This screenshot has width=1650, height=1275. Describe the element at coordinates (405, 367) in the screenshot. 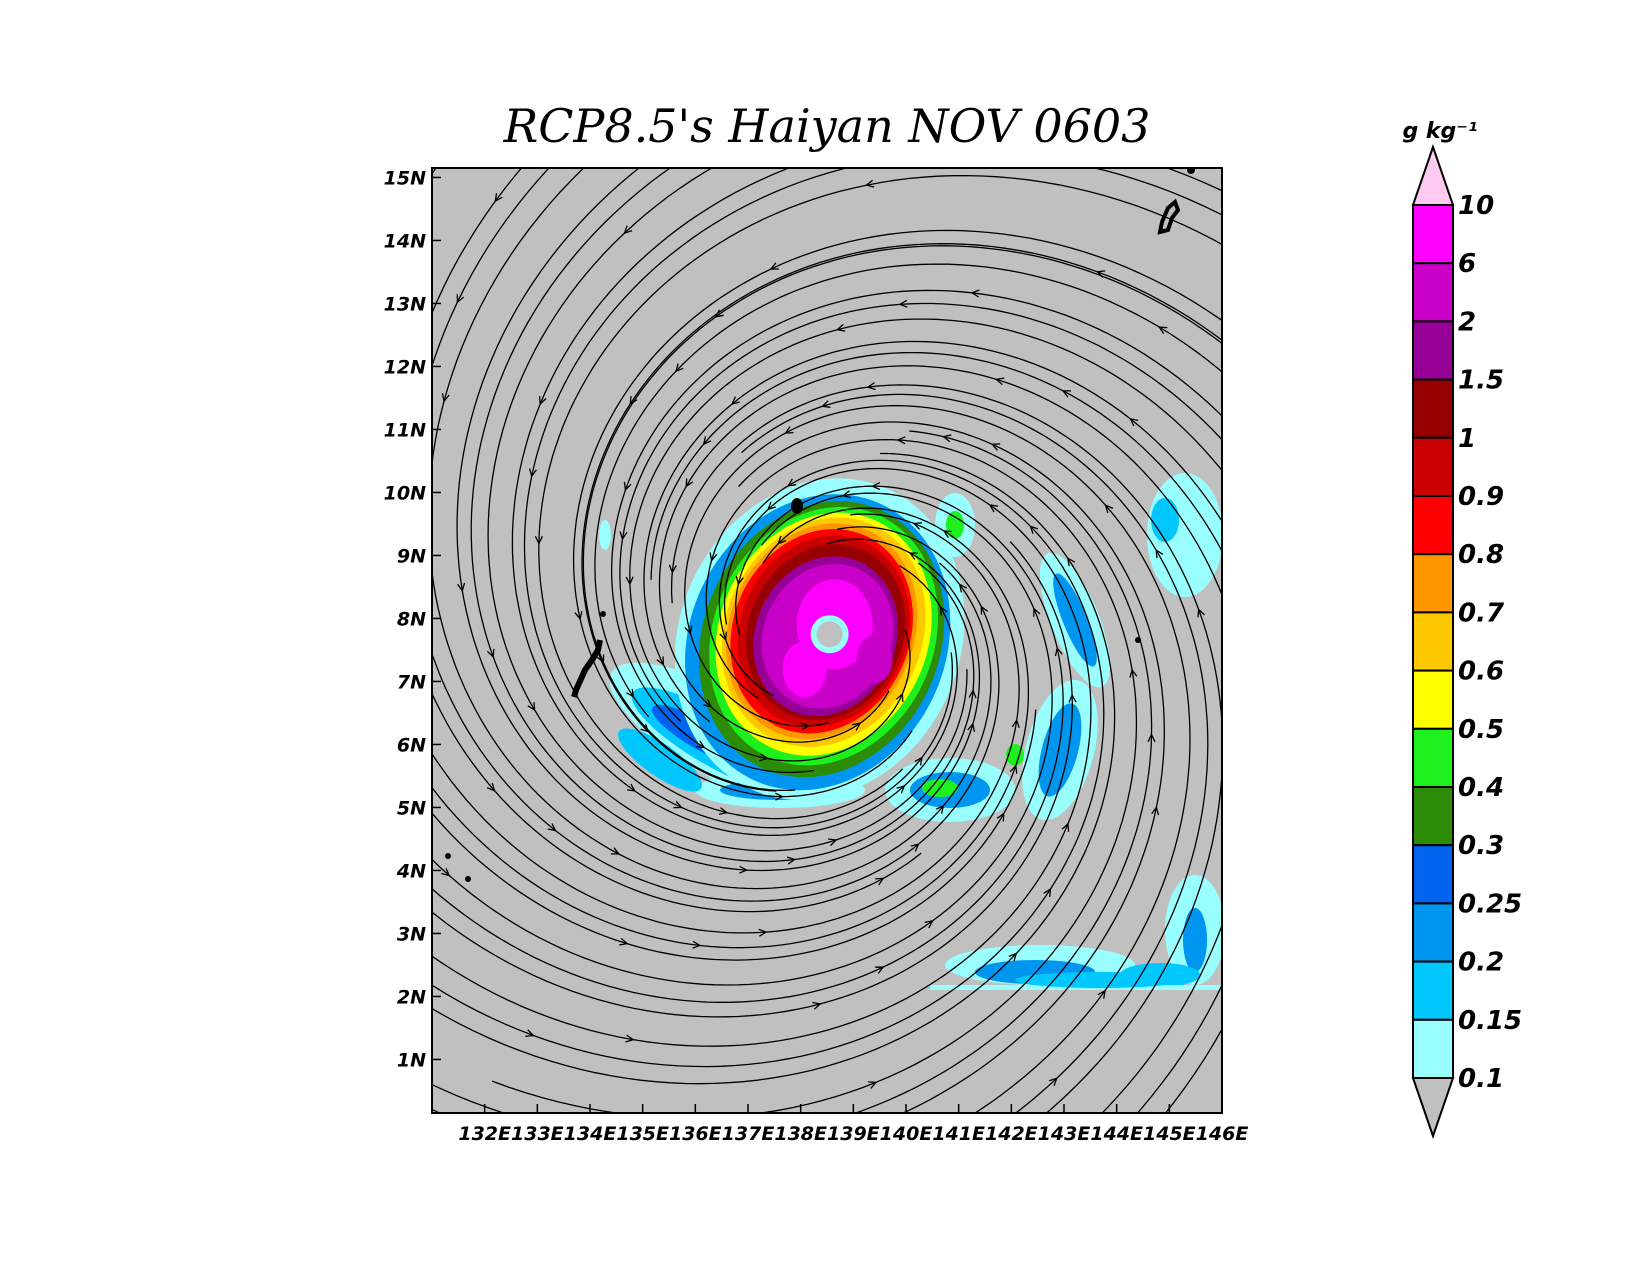

I see `y-tick-label: 12N` at that location.